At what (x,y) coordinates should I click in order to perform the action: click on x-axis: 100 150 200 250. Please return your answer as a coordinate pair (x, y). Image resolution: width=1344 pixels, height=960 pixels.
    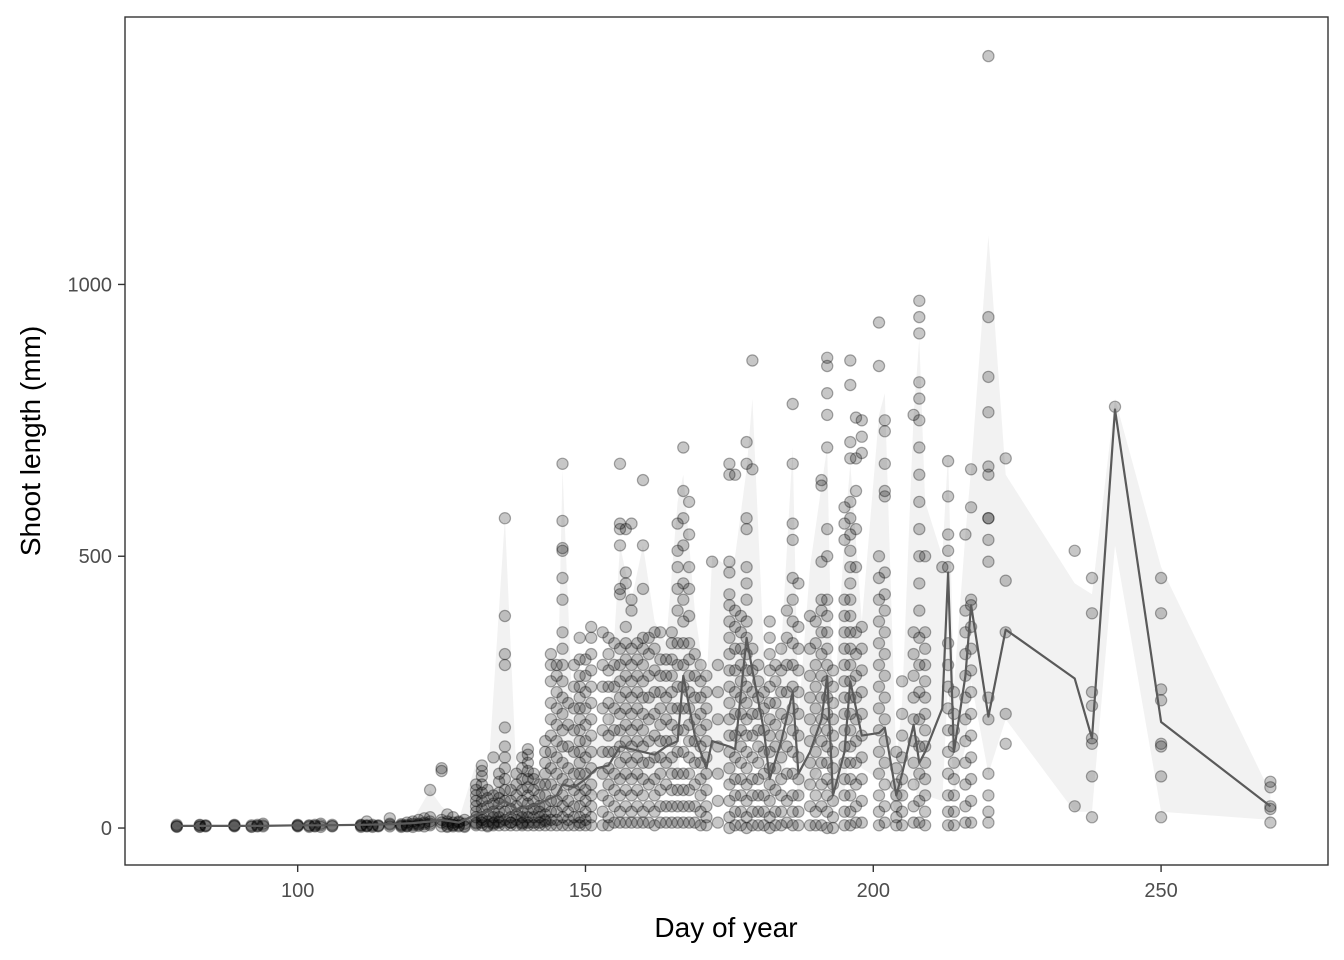
    Looking at the image, I should click on (729, 883).